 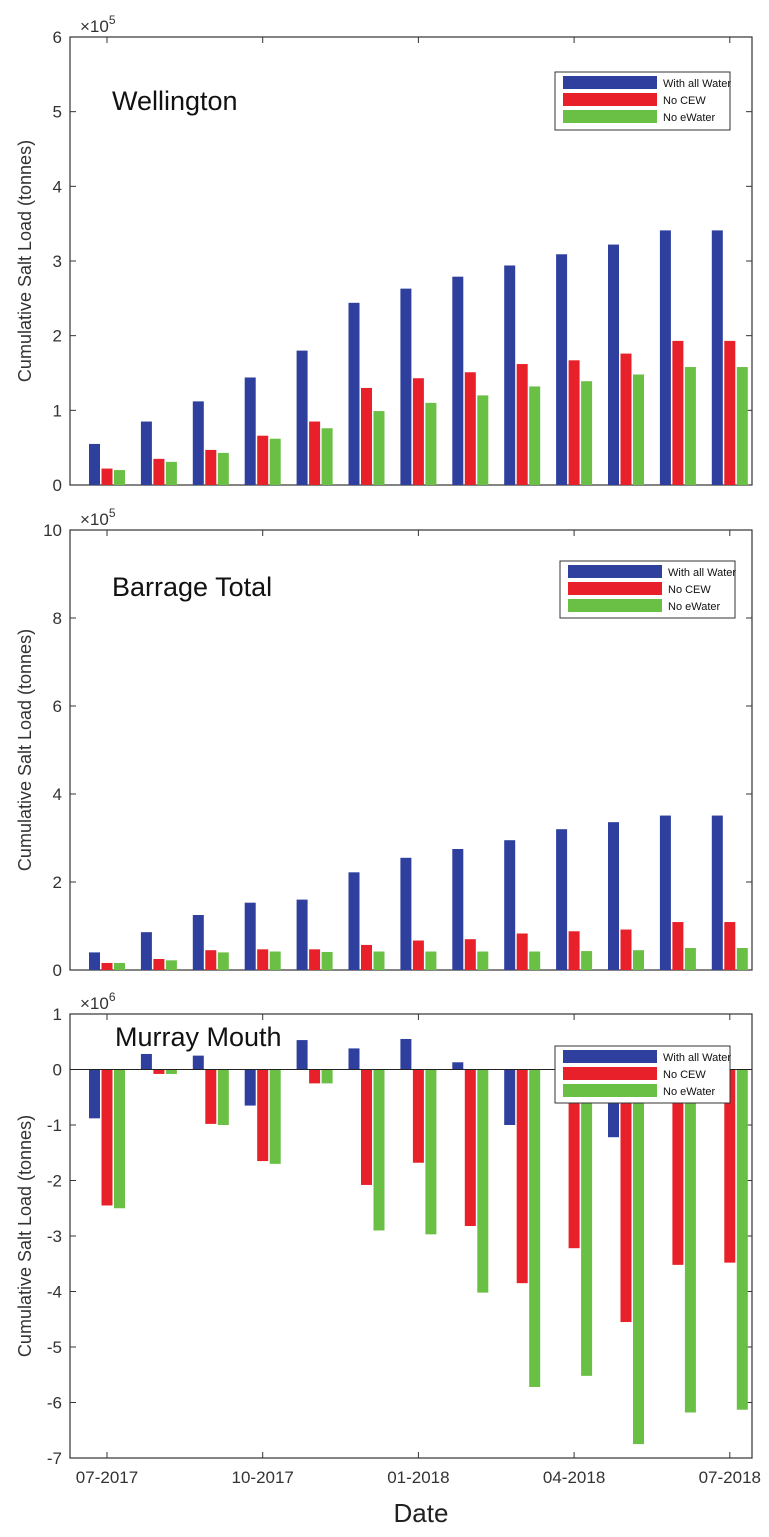 What do you see at coordinates (57, 410) in the screenshot?
I see `y-tick-label: 1` at bounding box center [57, 410].